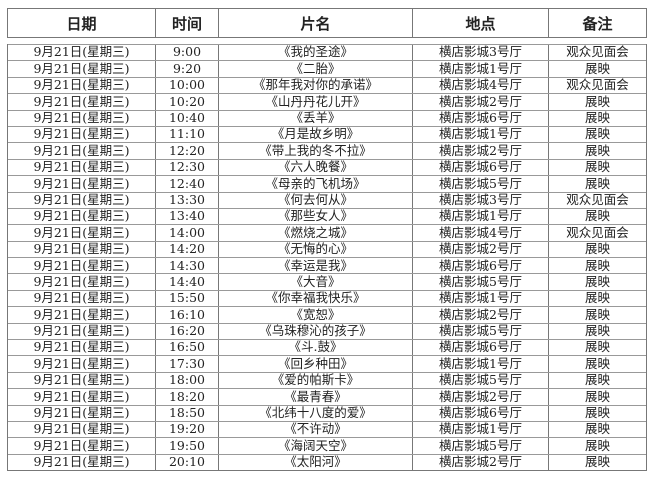  Describe the element at coordinates (187, 249) in the screenshot. I see `cell-time: 14:20` at that location.